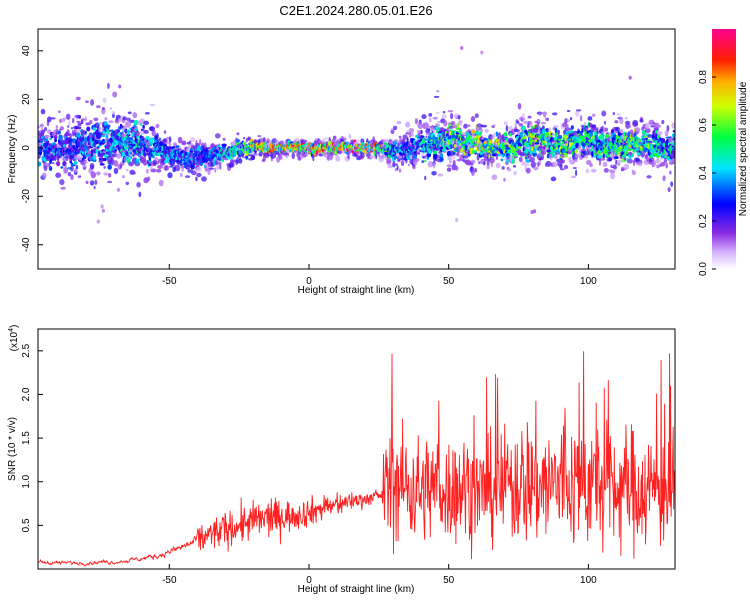 Image resolution: width=750 pixels, height=600 pixels. I want to click on x-tick-label: 100, so click(588, 281).